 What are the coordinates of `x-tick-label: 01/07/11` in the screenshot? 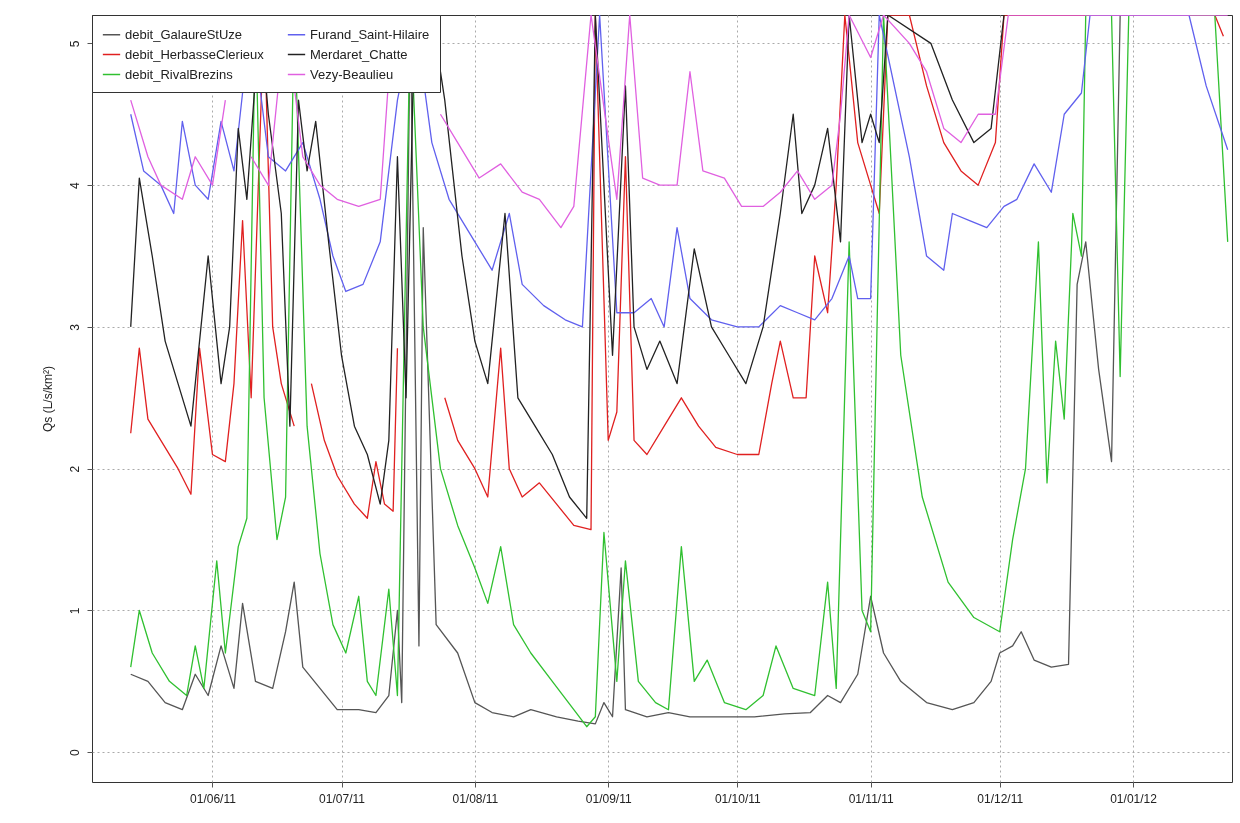 It's located at (342, 798).